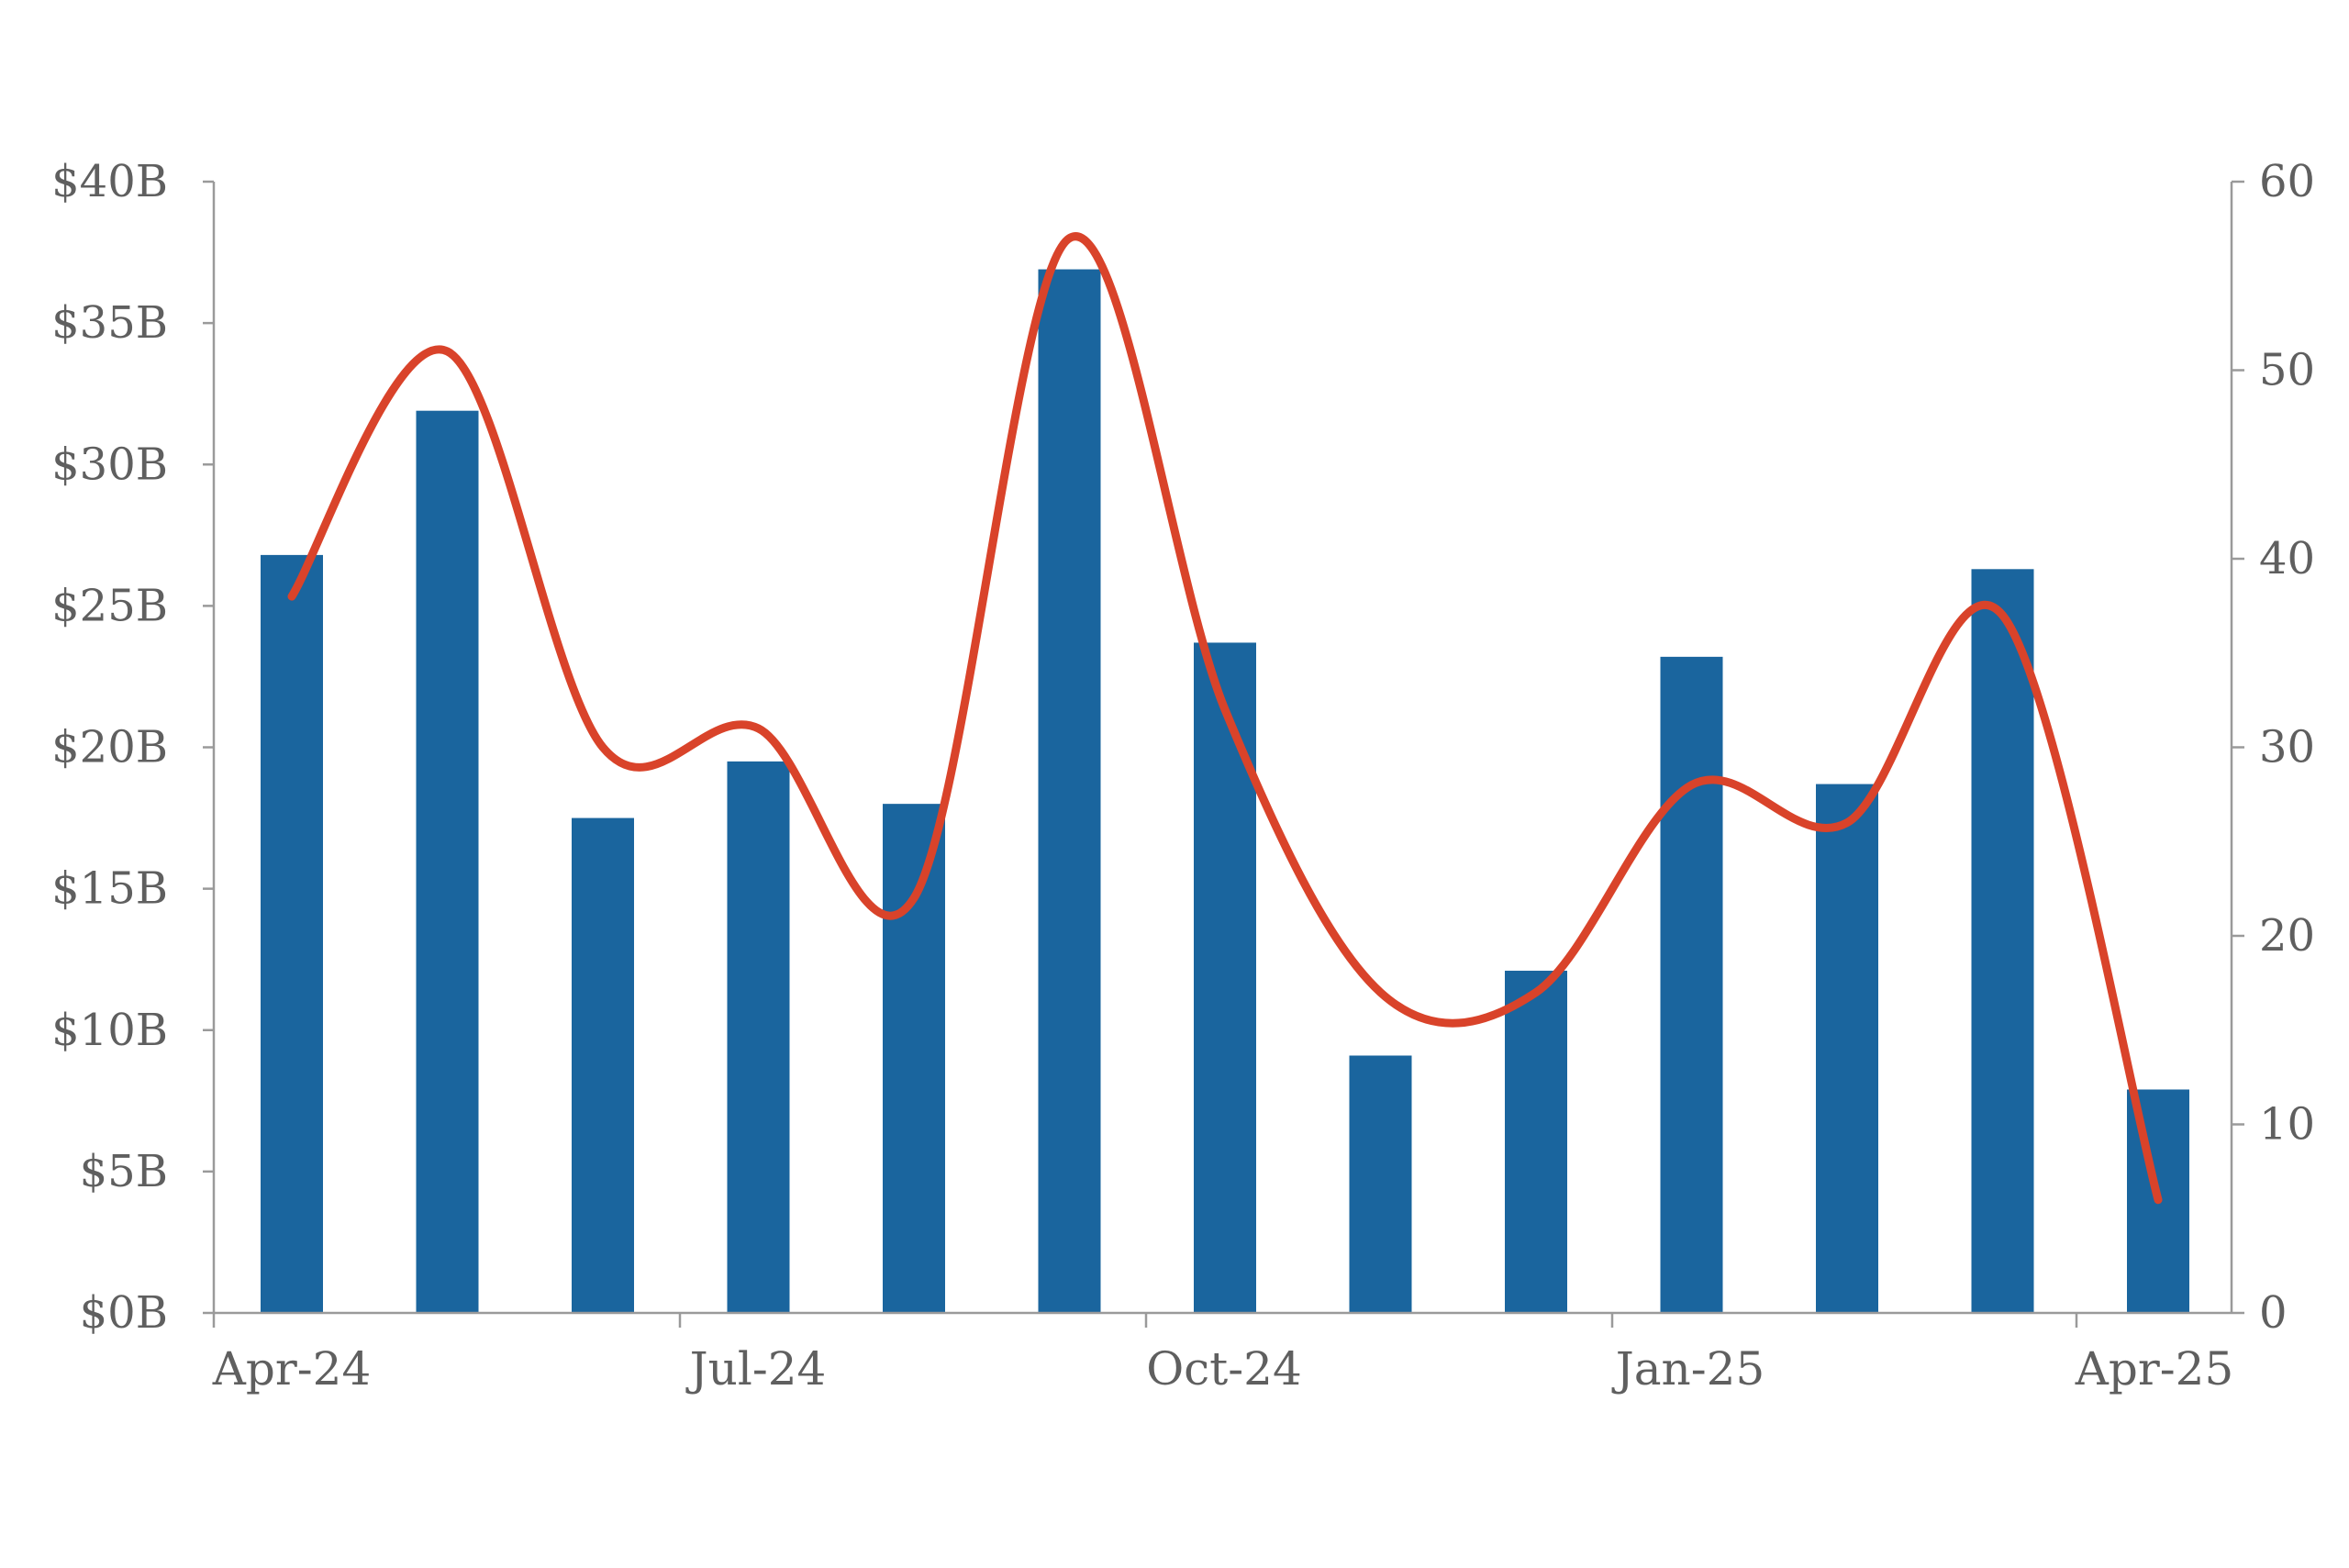 Image resolution: width=2349 pixels, height=1568 pixels. Describe the element at coordinates (292, 1369) in the screenshot. I see `x-tick-label: Apr-24` at that location.